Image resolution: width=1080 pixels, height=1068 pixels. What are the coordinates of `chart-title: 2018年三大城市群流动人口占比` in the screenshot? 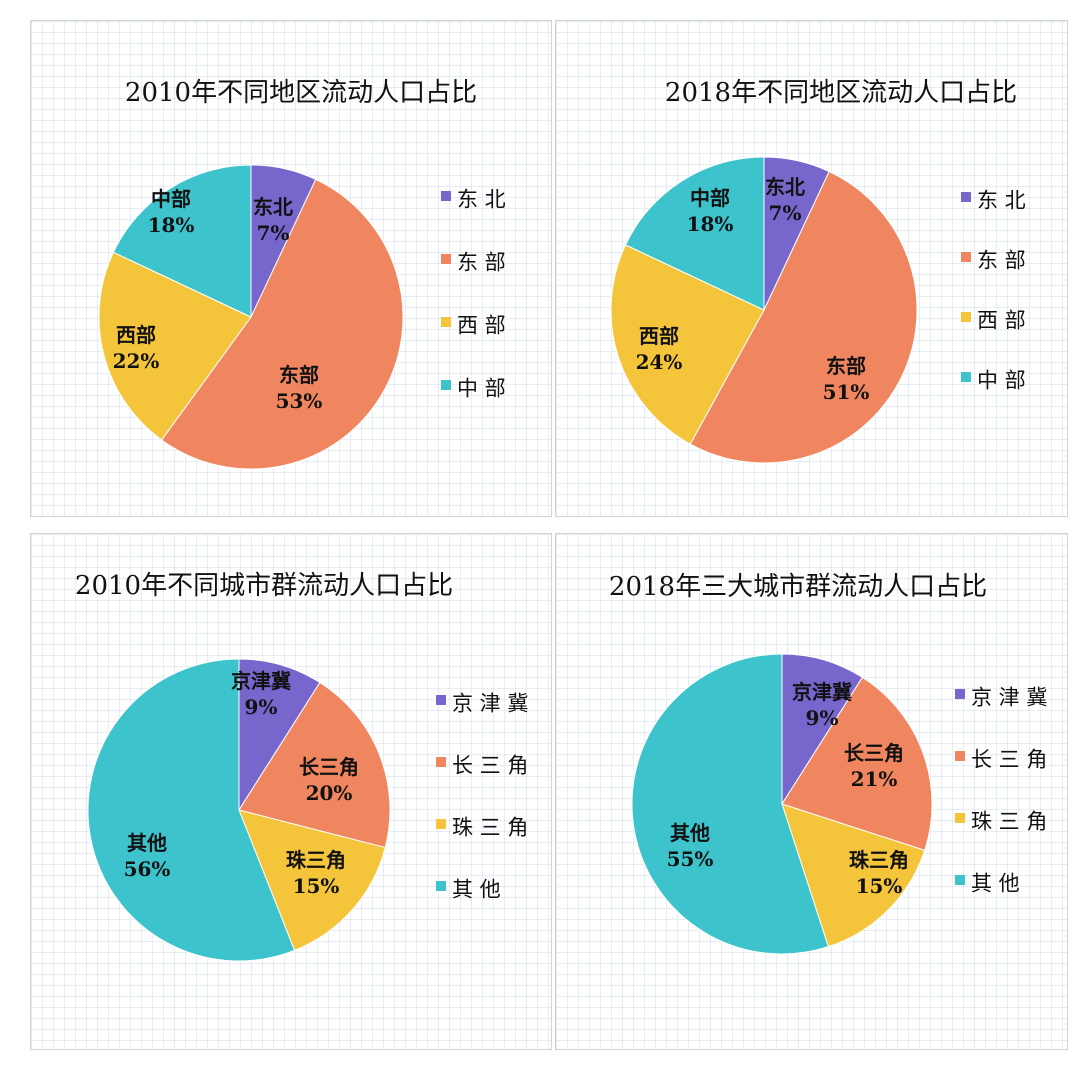 It's located at (798, 587).